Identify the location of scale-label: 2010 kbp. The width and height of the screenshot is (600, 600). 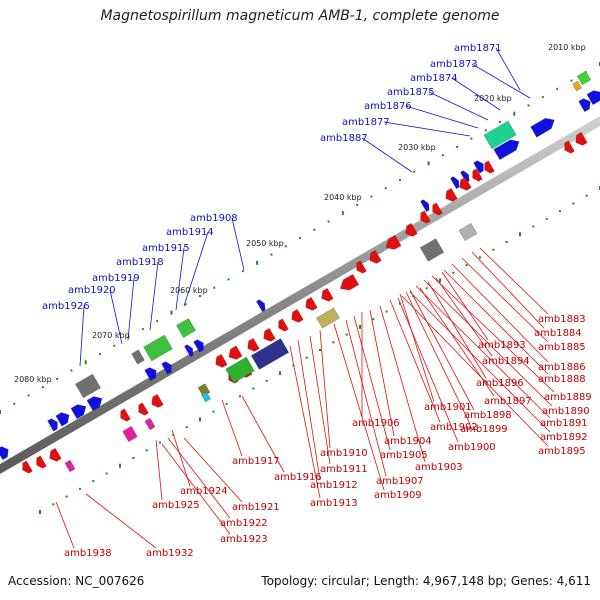
(567, 47).